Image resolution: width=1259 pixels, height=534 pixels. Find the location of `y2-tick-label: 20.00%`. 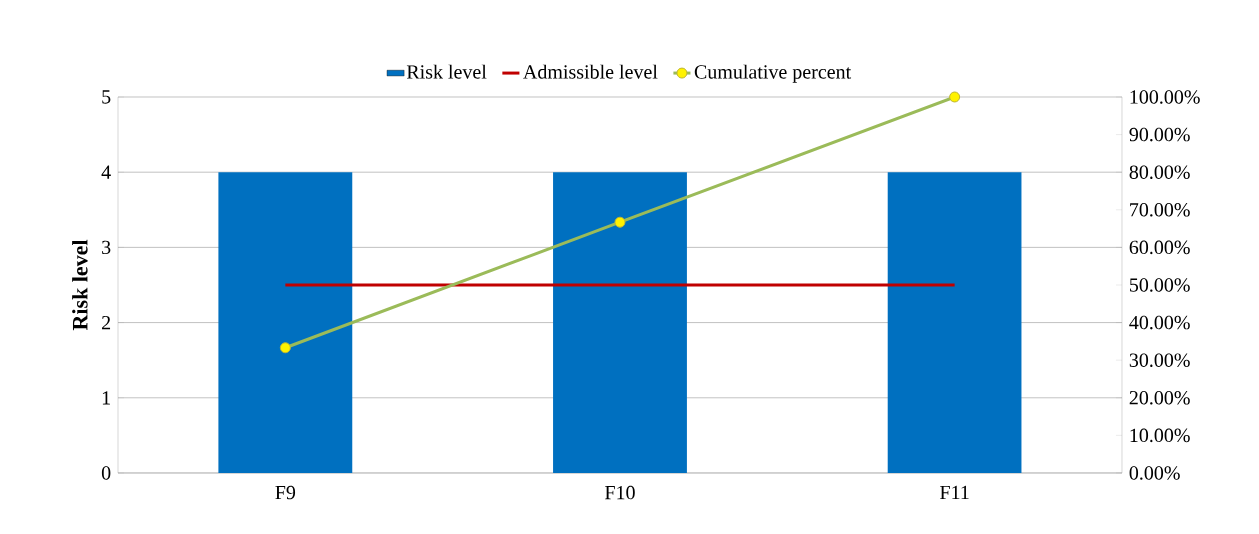

y2-tick-label: 20.00% is located at coordinates (1159, 397).